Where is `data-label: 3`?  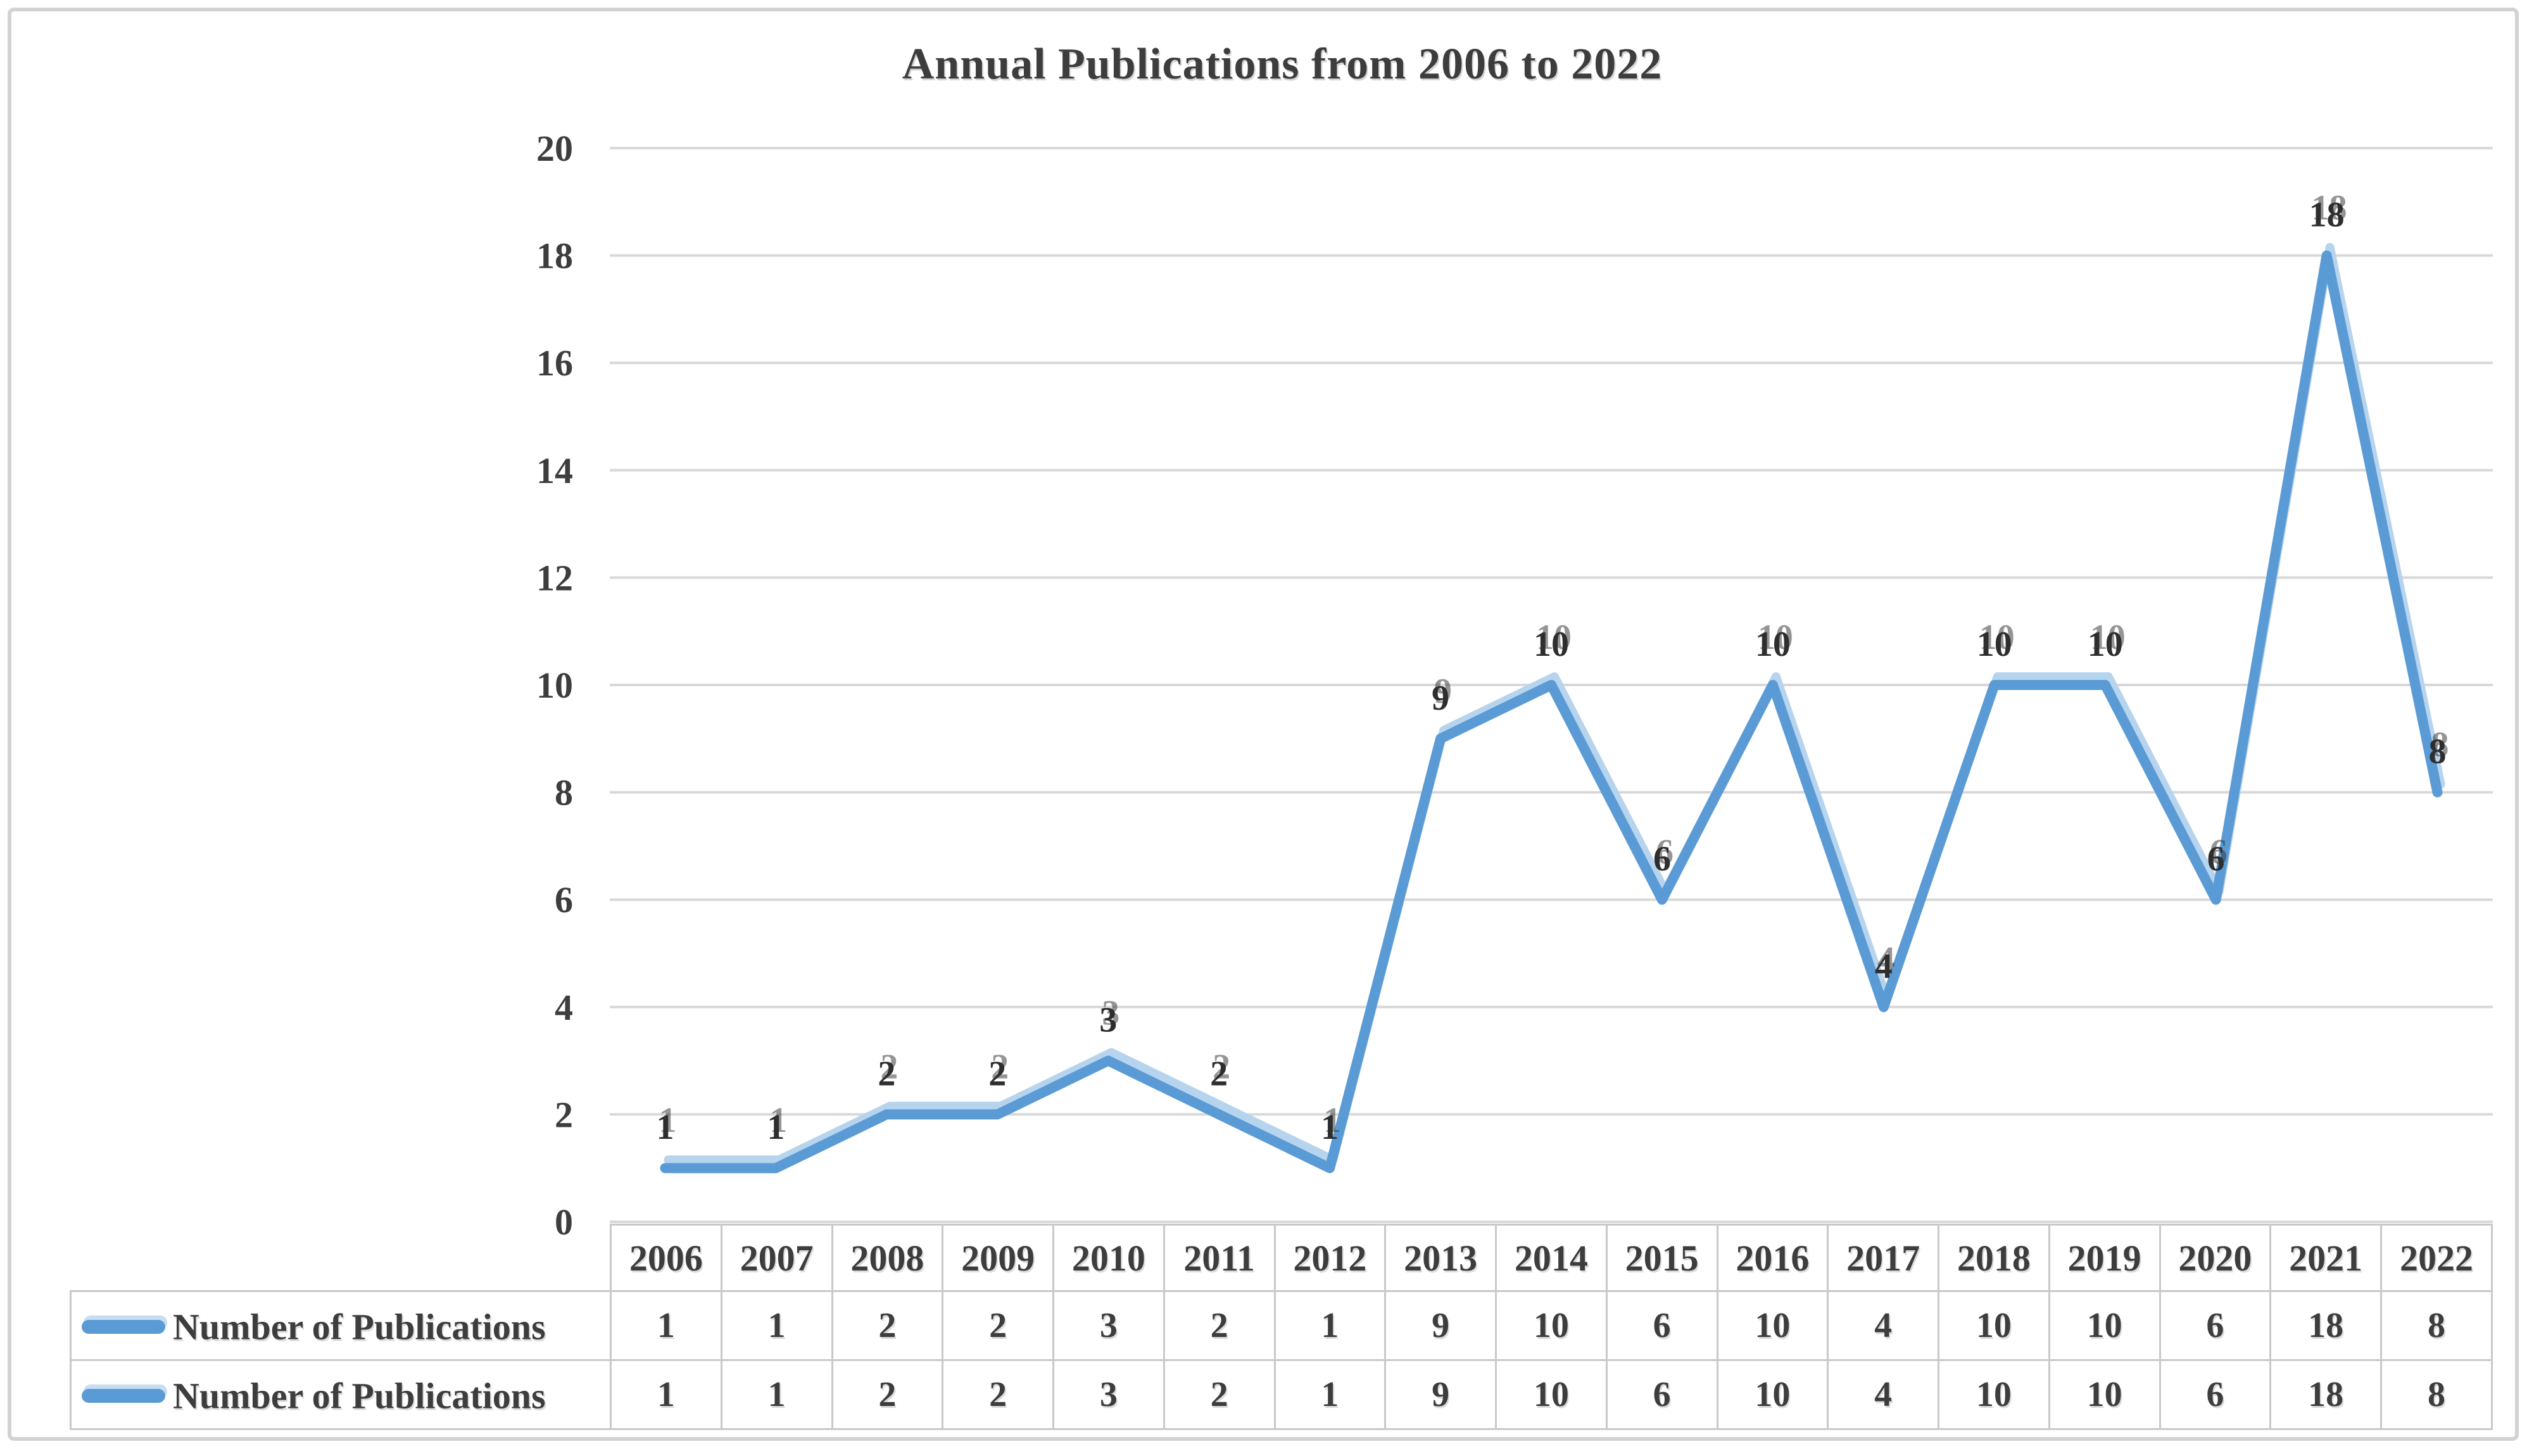
data-label: 3 is located at coordinates (1108, 1020).